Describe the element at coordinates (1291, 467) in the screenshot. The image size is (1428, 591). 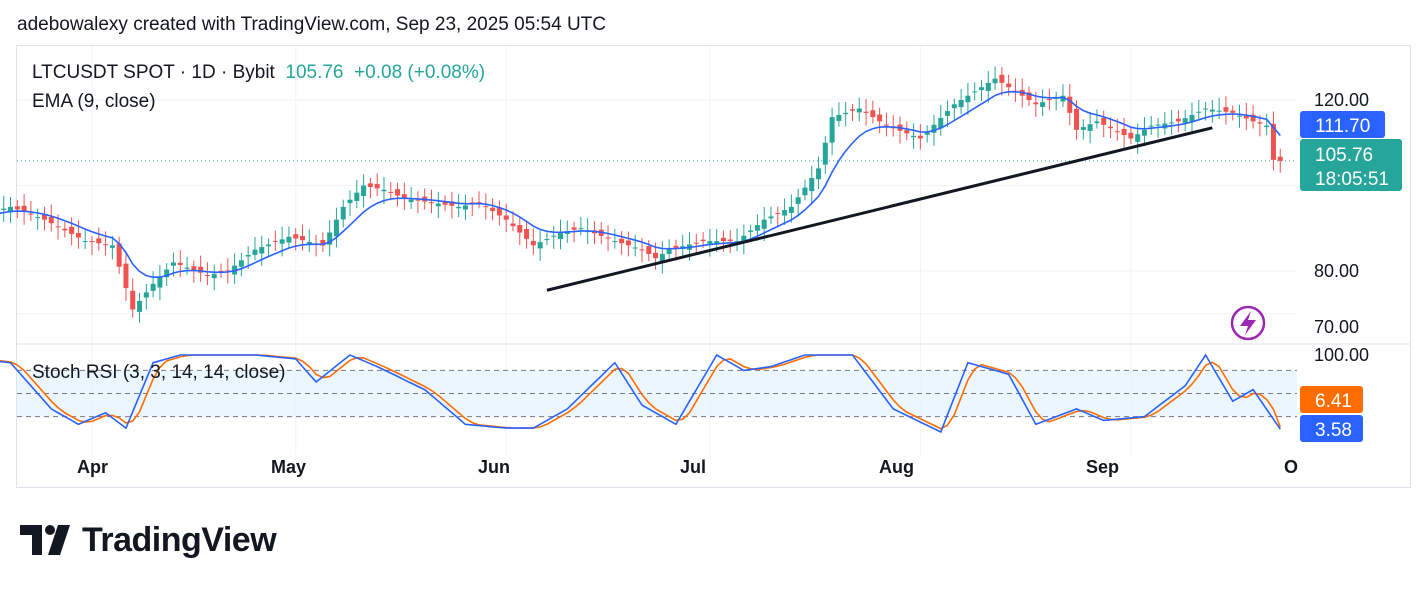
I see `time-tick: O` at that location.